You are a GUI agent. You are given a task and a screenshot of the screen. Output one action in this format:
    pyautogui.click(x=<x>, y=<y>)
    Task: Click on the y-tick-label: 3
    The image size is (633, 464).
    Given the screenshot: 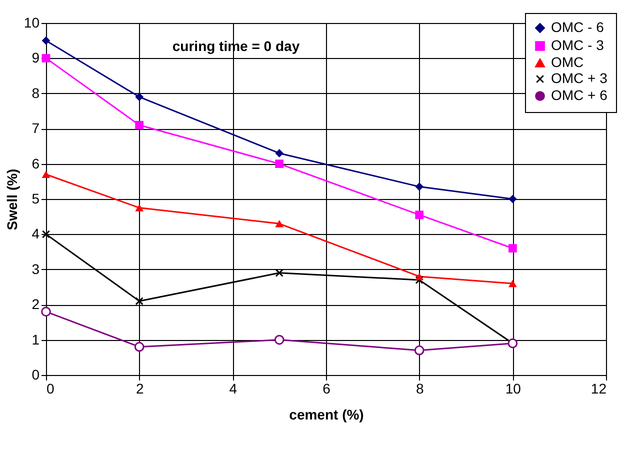 What is the action you would take?
    pyautogui.click(x=36, y=268)
    